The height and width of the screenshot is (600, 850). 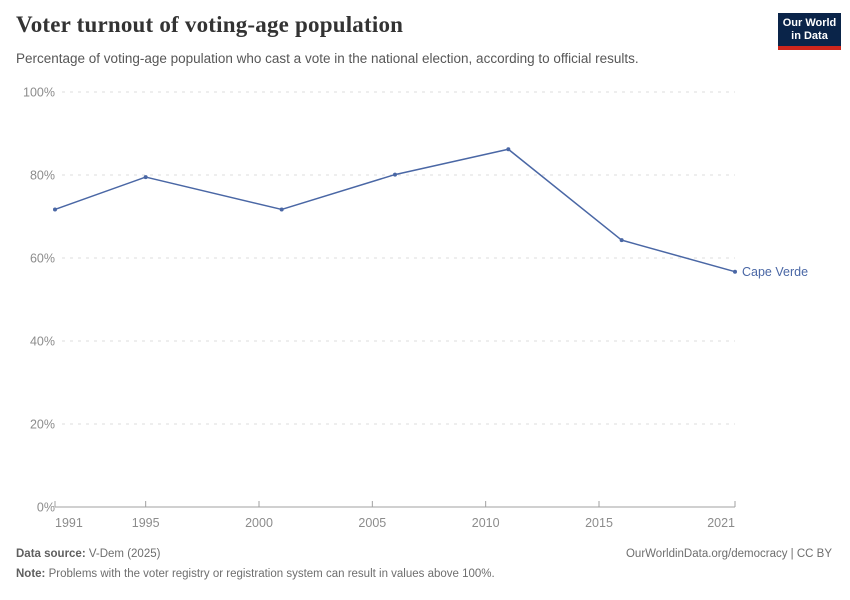 What do you see at coordinates (42, 259) in the screenshot?
I see `y-tick-label: 60%` at bounding box center [42, 259].